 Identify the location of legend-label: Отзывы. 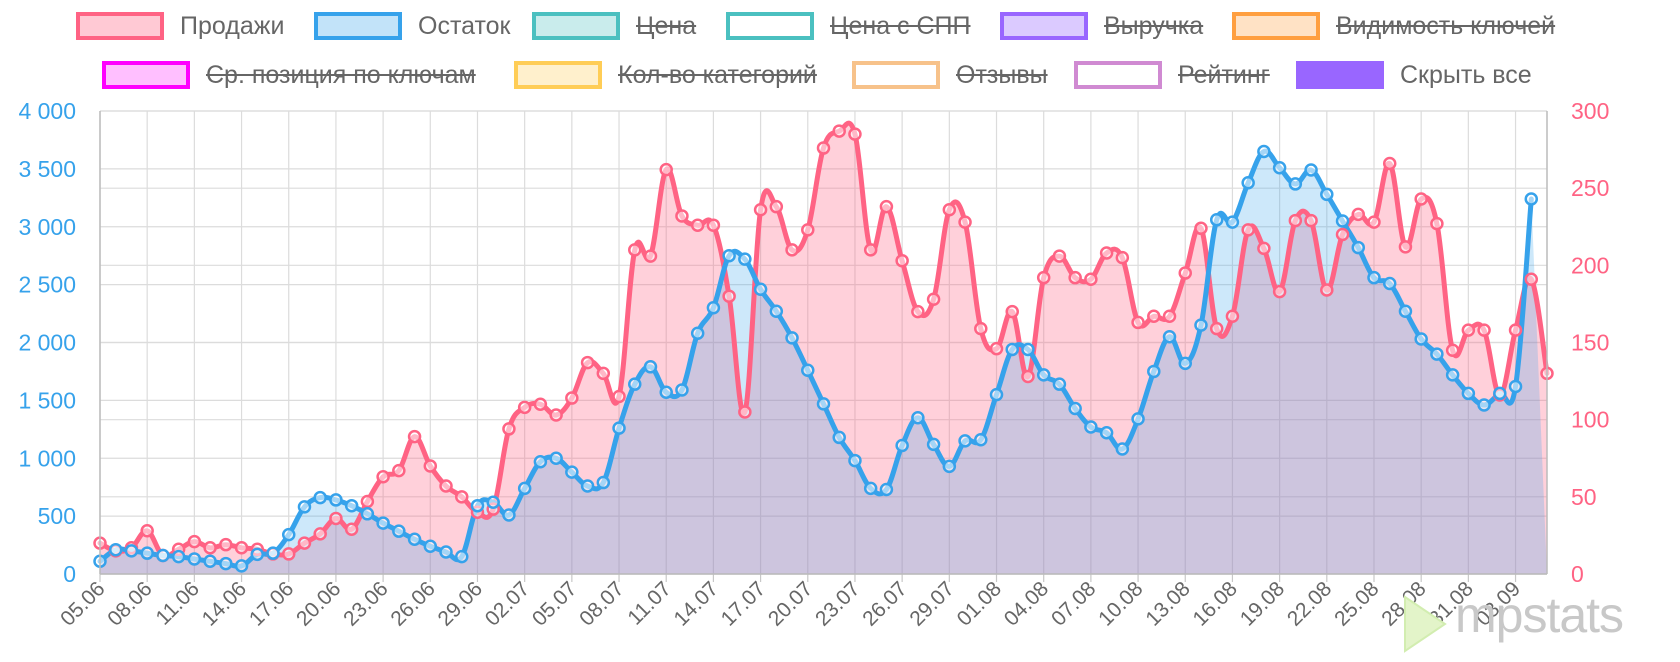
(1002, 75).